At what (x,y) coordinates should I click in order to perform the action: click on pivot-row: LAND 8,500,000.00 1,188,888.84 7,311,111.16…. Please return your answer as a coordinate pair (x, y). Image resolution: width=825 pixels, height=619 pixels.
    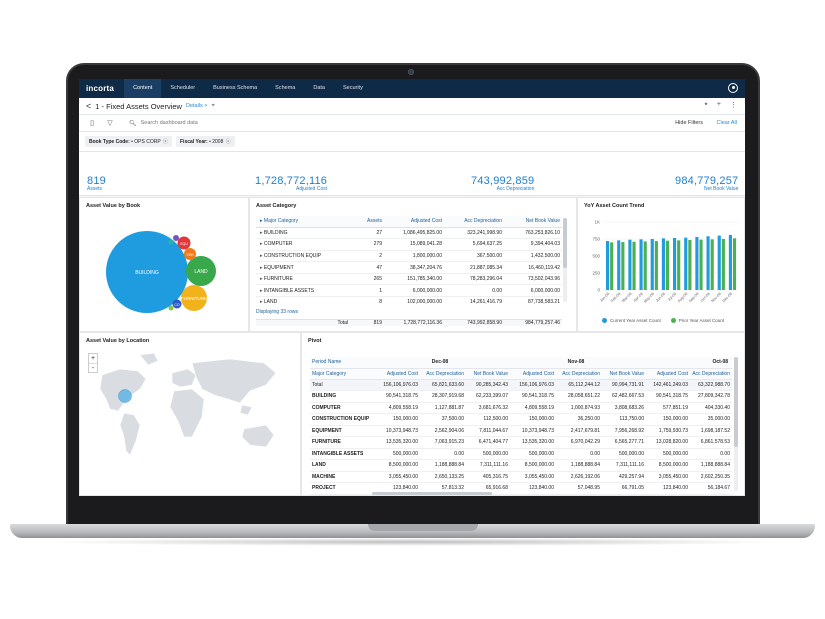
    Looking at the image, I should click on (521, 465).